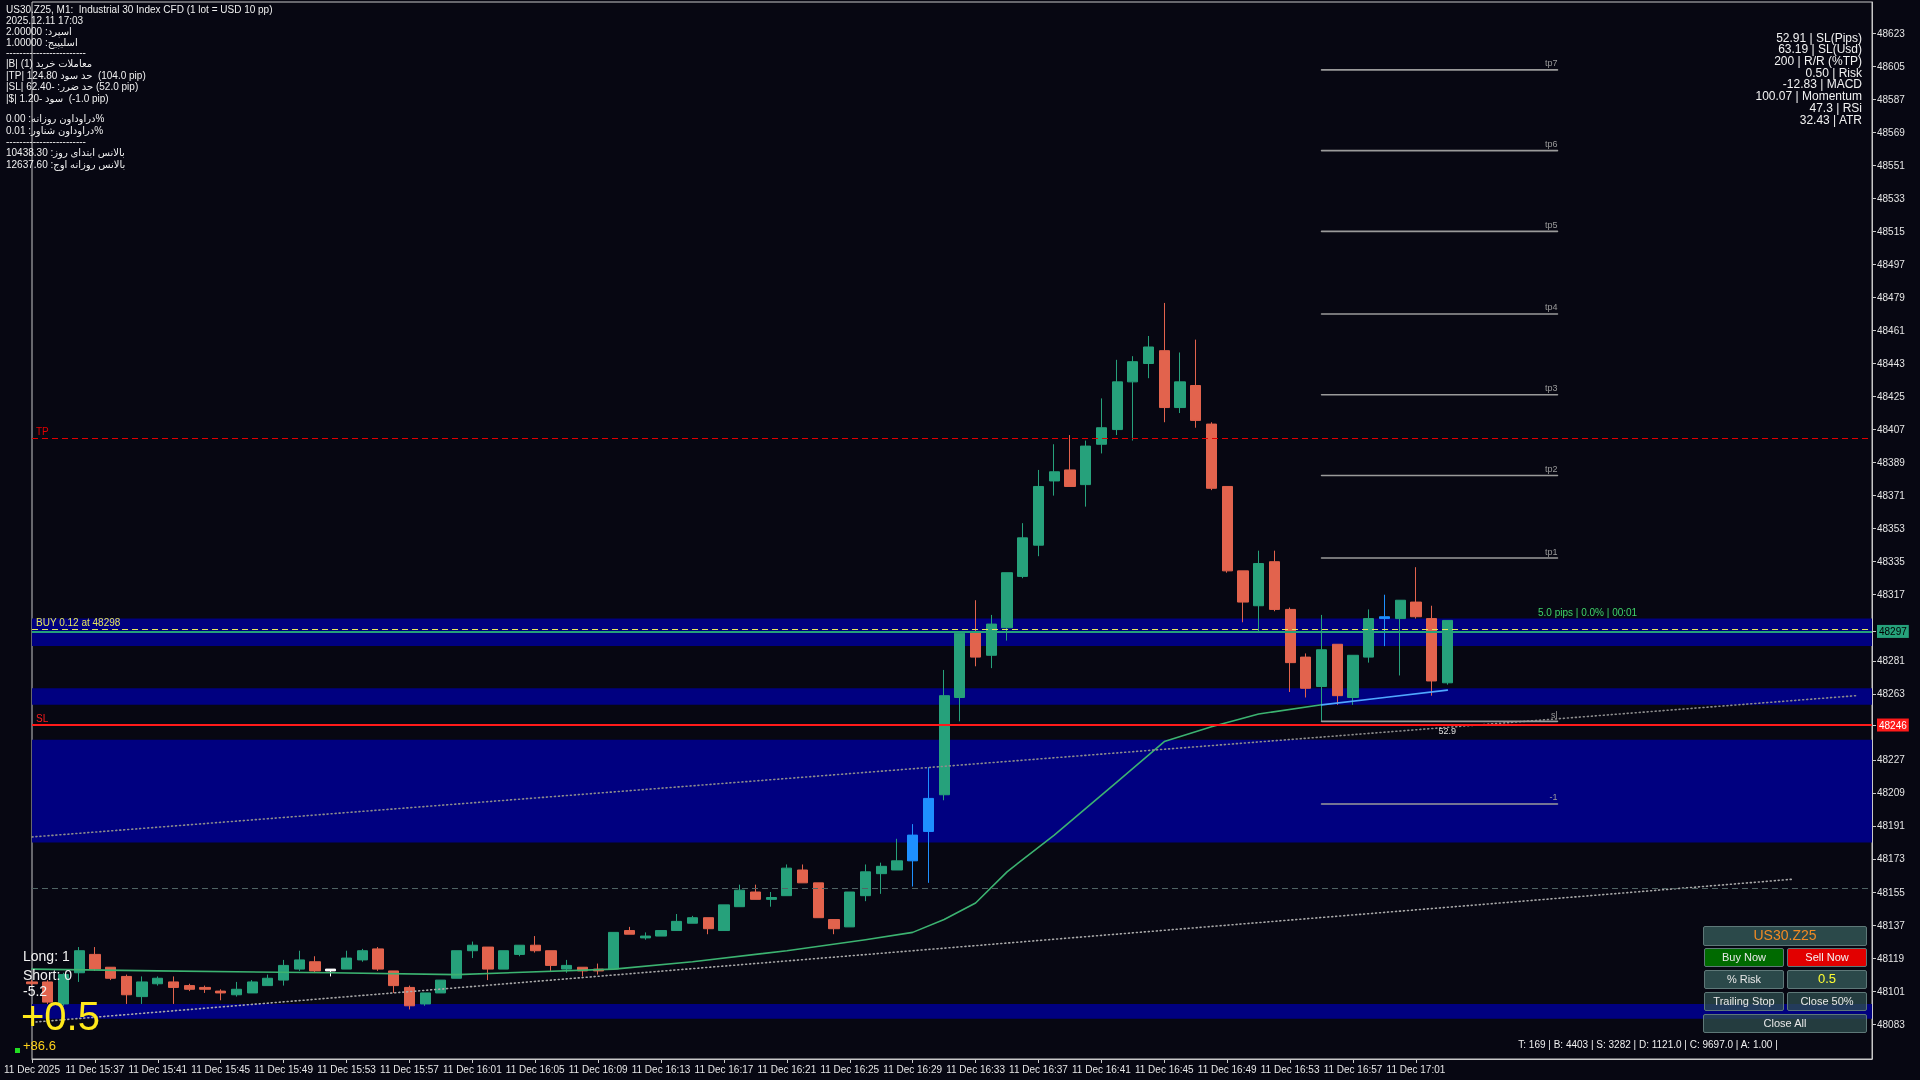 The height and width of the screenshot is (1080, 1920). I want to click on x-tick-label: 11 Dec 16:37, so click(1039, 1069).